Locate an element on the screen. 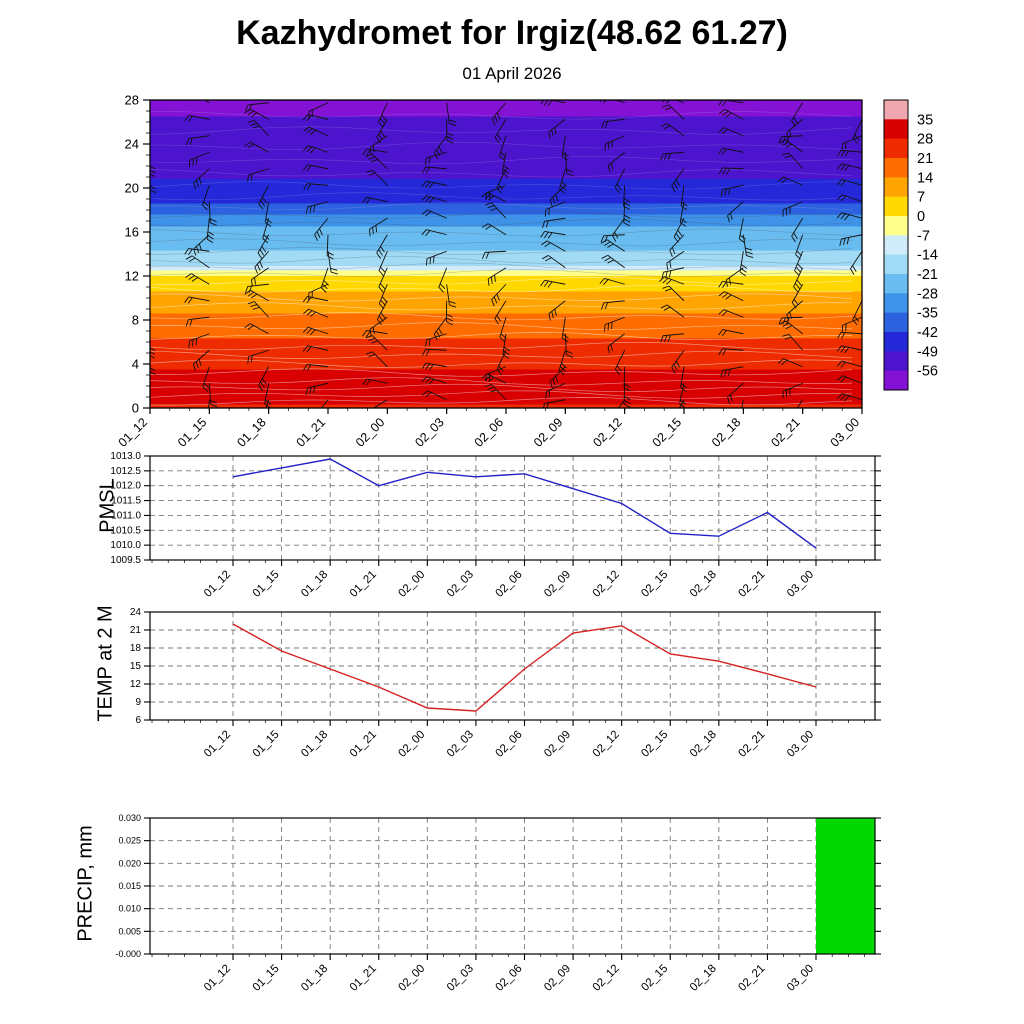 The image size is (1024, 1024). svg-text: -28 is located at coordinates (927, 294).